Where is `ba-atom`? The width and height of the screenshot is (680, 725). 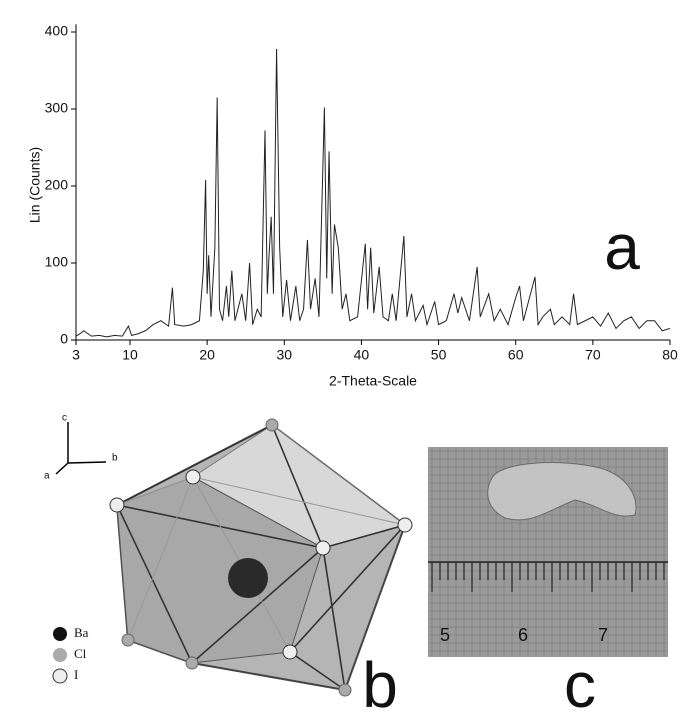 ba-atom is located at coordinates (248, 578).